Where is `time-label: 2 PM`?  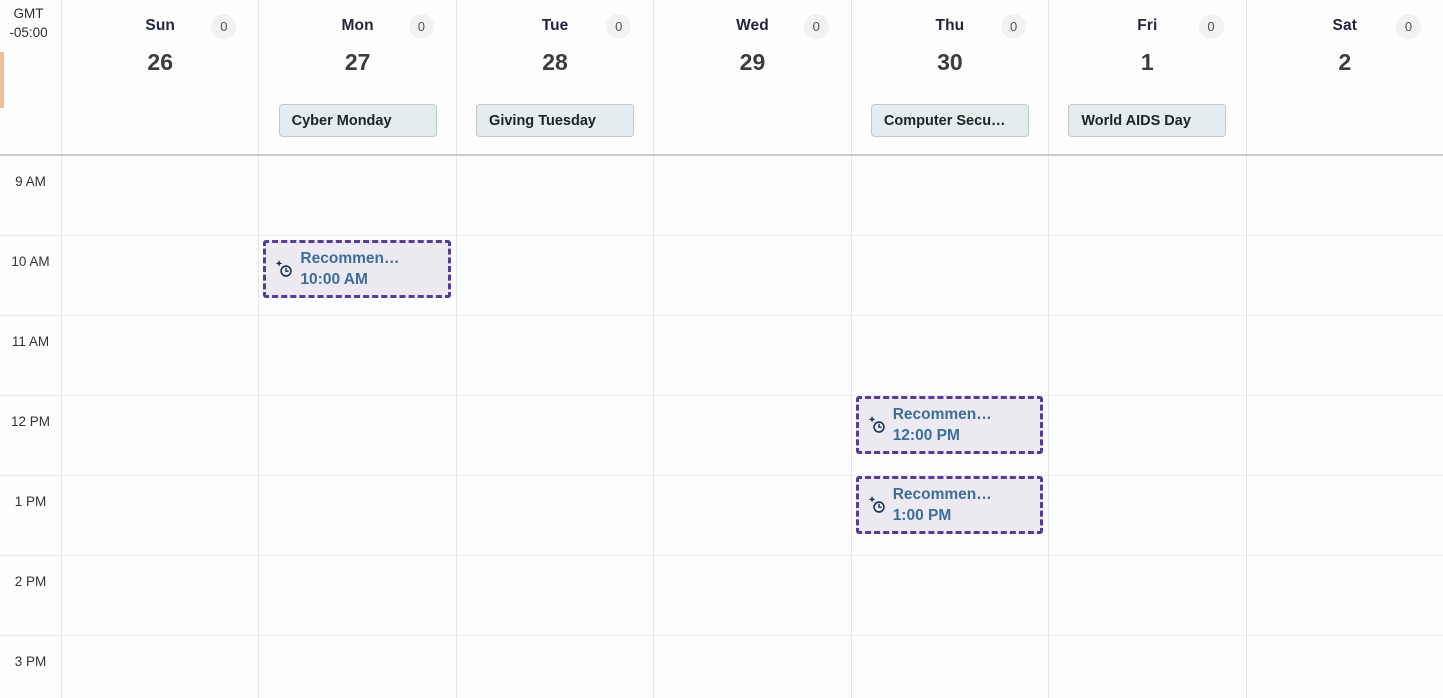 time-label: 2 PM is located at coordinates (30, 581).